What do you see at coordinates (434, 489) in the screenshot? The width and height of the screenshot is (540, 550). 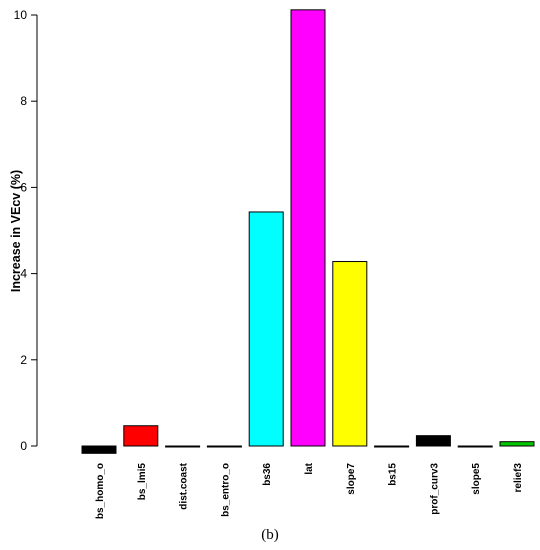 I see `x-tick-label: prof_curv3` at bounding box center [434, 489].